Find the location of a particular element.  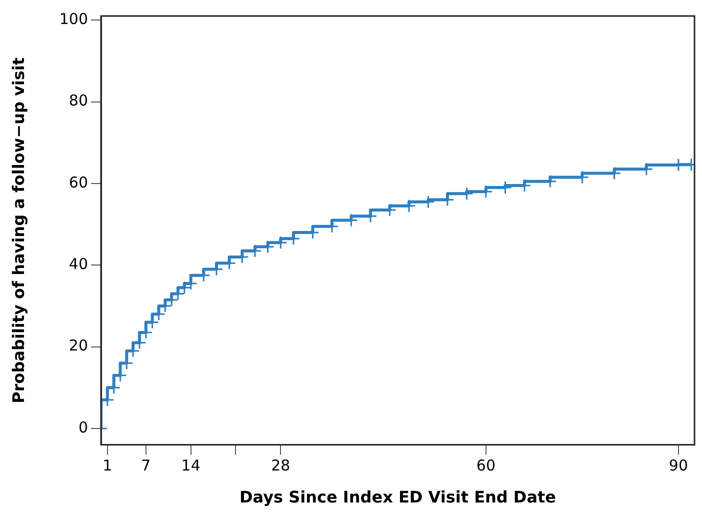

x-axis-title: Days Since Index ED Visit End Date is located at coordinates (398, 497).